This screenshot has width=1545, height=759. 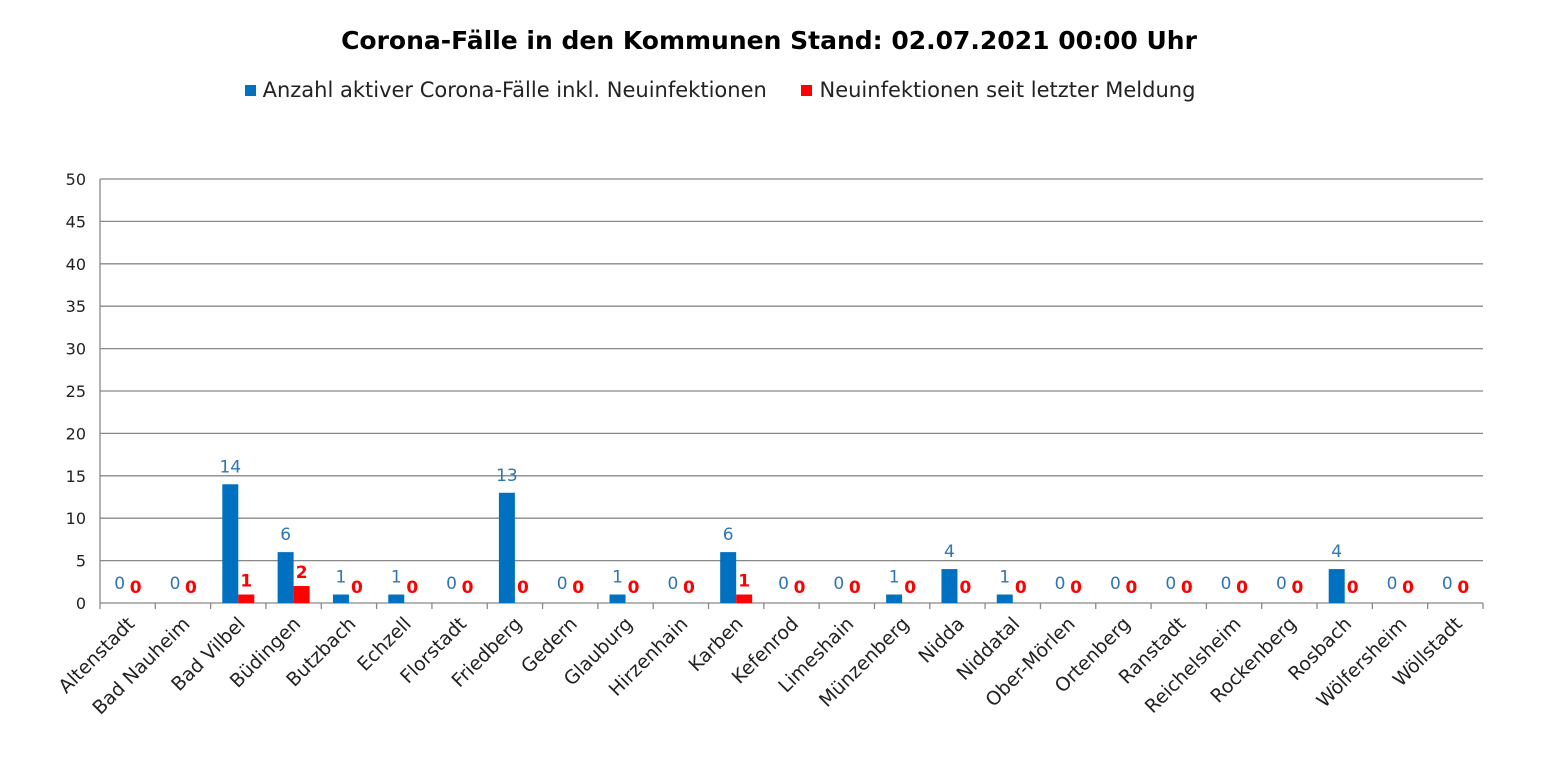 I want to click on legend-swatch-active-cases, so click(x=250, y=90).